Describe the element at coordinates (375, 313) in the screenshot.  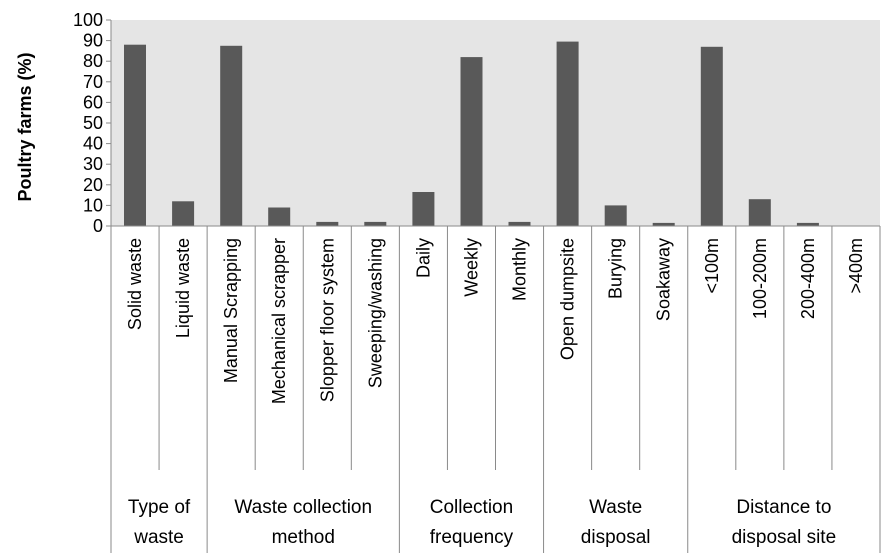
I see `x-tick-label: Sweeping/washing` at that location.